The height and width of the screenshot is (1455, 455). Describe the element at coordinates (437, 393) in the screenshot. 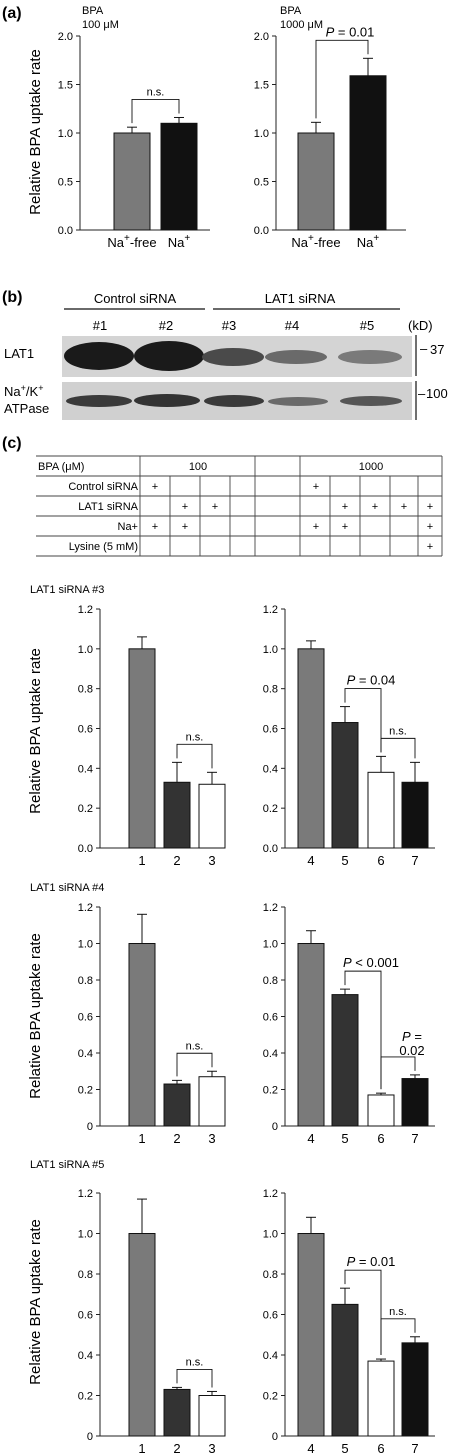

I see `marker-100: 100` at that location.